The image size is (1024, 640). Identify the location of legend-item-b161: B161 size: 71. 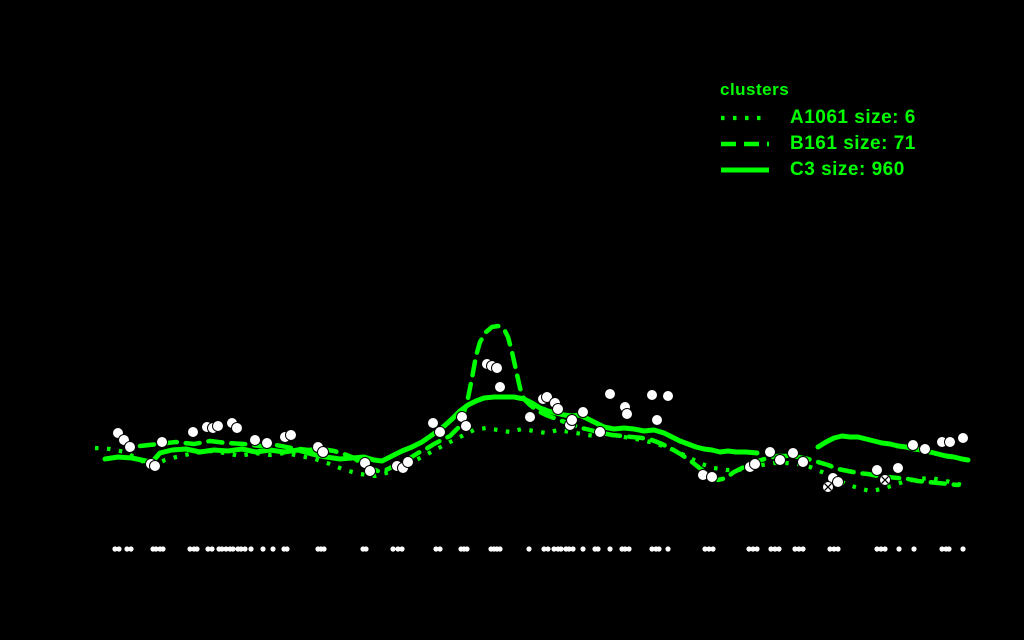
(816, 144).